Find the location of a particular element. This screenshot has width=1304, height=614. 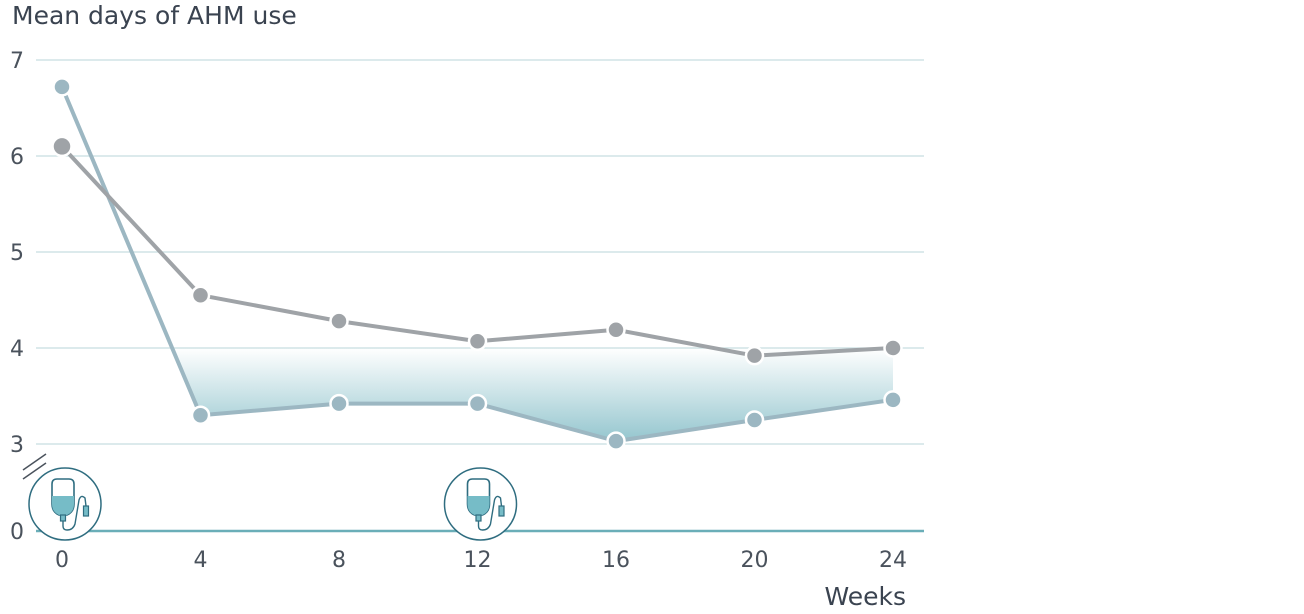

chart-title: Mean days of AHM use is located at coordinates (154, 15).